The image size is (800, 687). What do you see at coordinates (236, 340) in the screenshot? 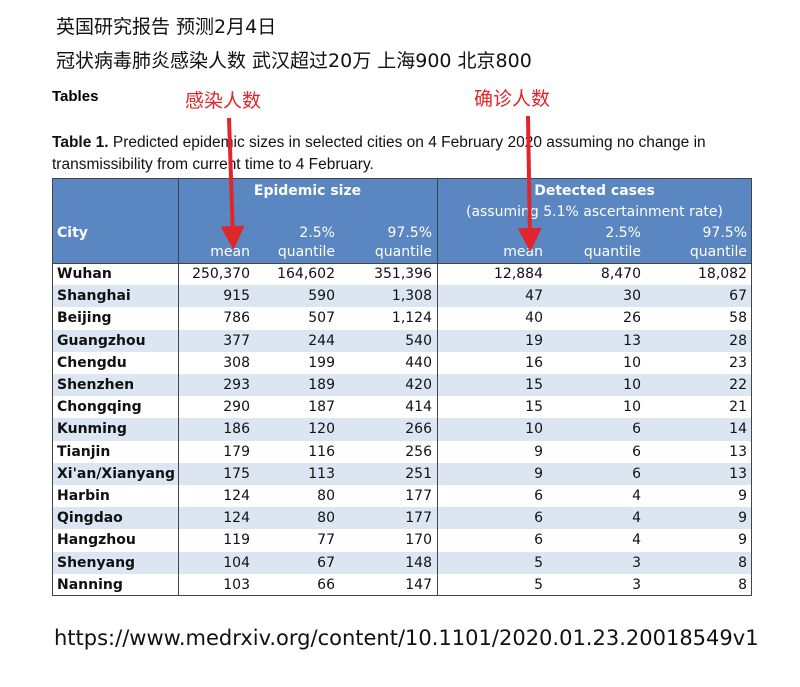
I see `cell-value: 377` at bounding box center [236, 340].